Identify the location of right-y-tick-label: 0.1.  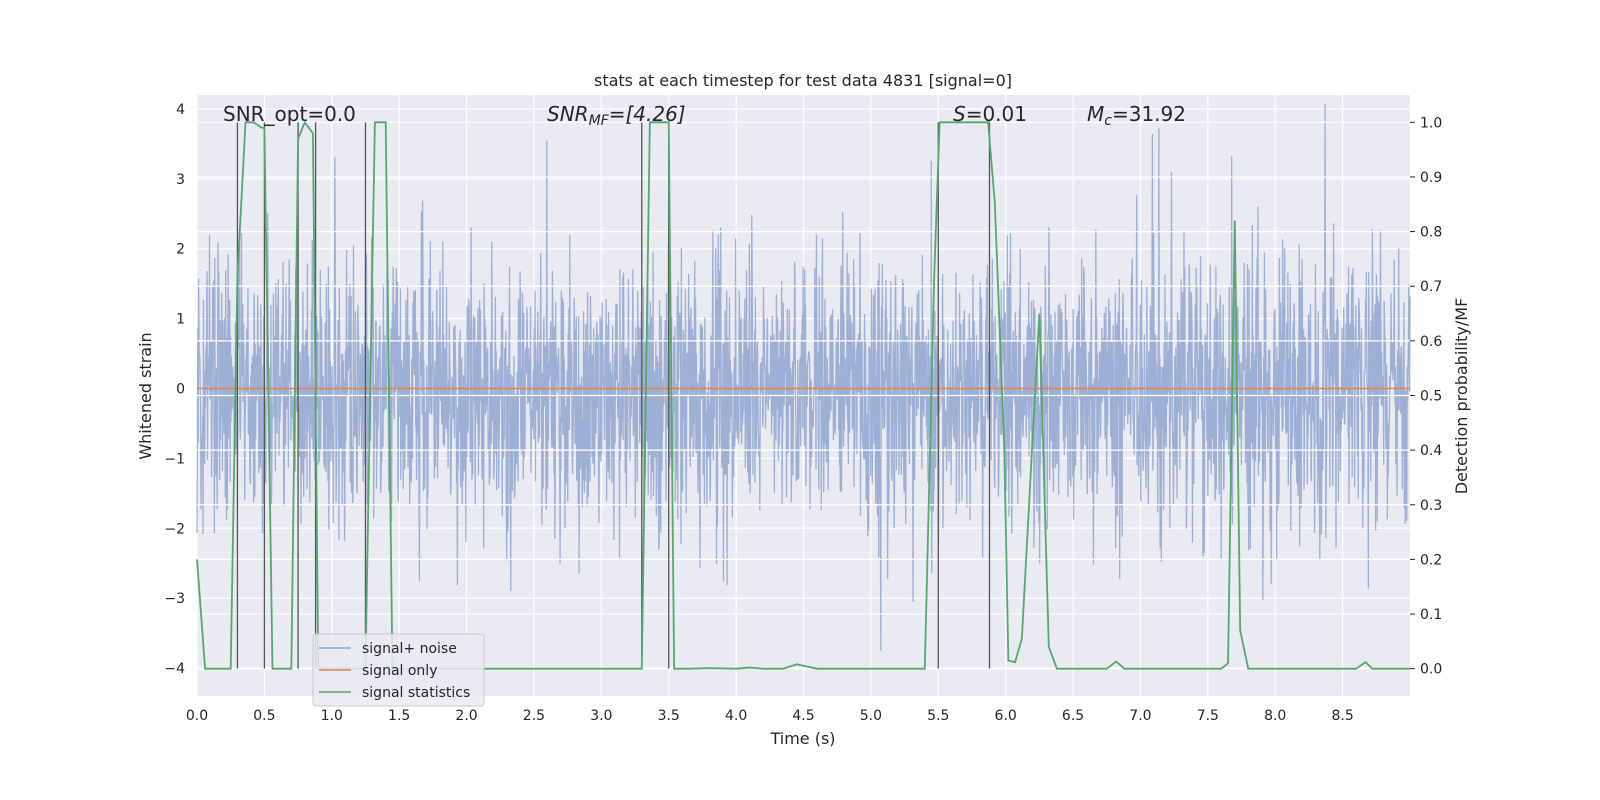
(1431, 615).